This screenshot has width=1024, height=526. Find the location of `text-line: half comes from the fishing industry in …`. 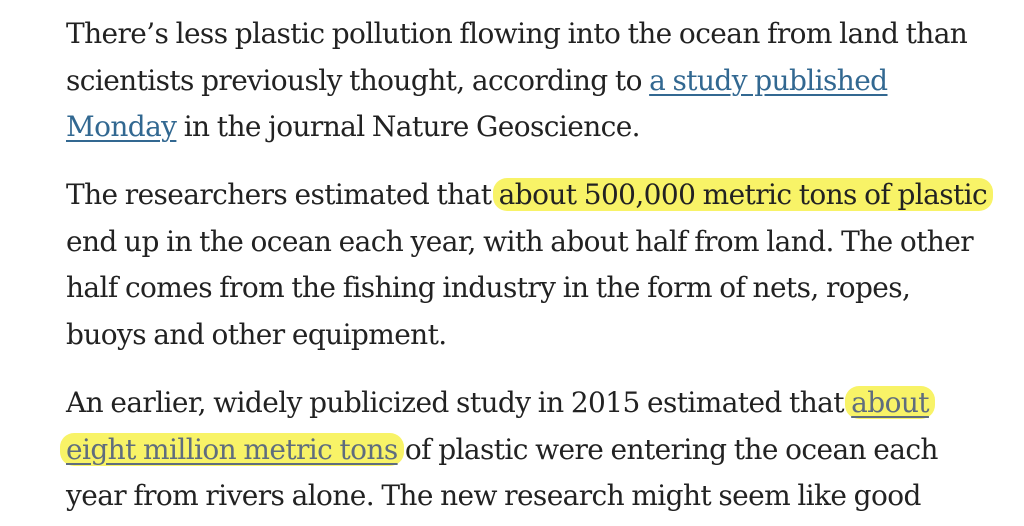

text-line: half comes from the fishing industry in … is located at coordinates (541, 288).